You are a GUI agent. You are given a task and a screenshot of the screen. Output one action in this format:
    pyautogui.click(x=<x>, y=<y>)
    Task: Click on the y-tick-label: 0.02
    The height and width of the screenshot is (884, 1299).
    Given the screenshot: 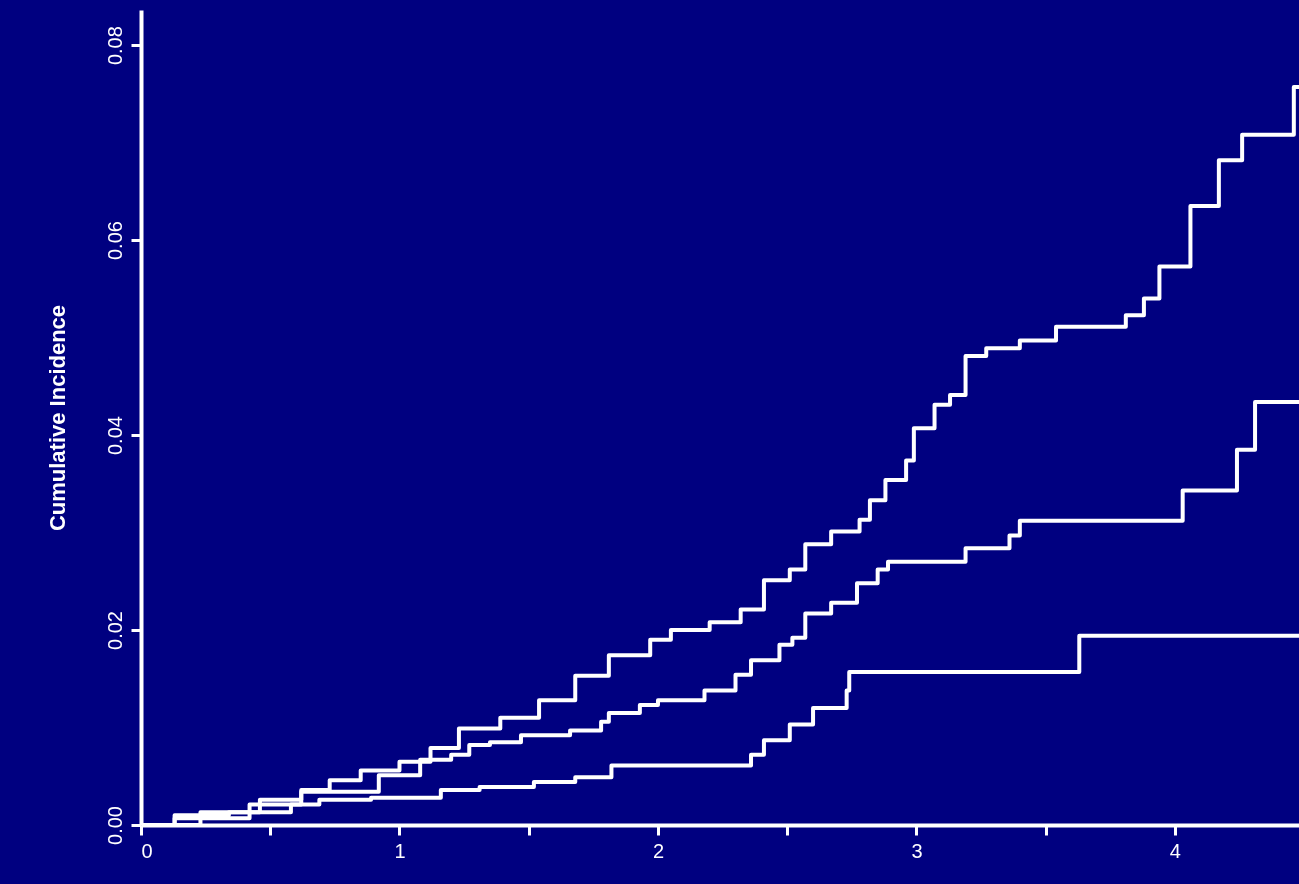 What is the action you would take?
    pyautogui.click(x=114, y=630)
    